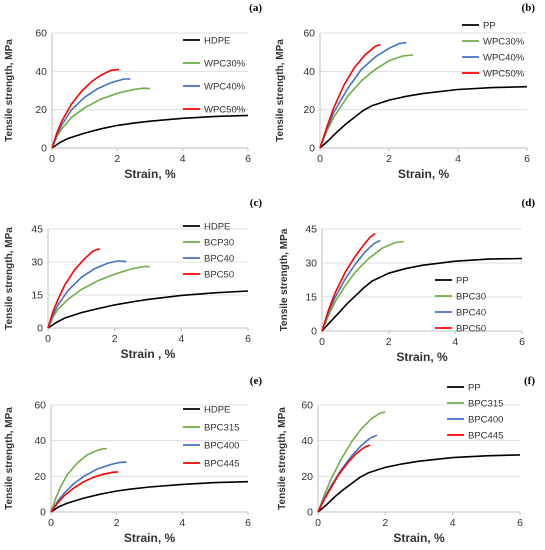 Image resolution: width=545 pixels, height=550 pixels. What do you see at coordinates (37, 263) in the screenshot?
I see `y-tick-label: 30` at bounding box center [37, 263].